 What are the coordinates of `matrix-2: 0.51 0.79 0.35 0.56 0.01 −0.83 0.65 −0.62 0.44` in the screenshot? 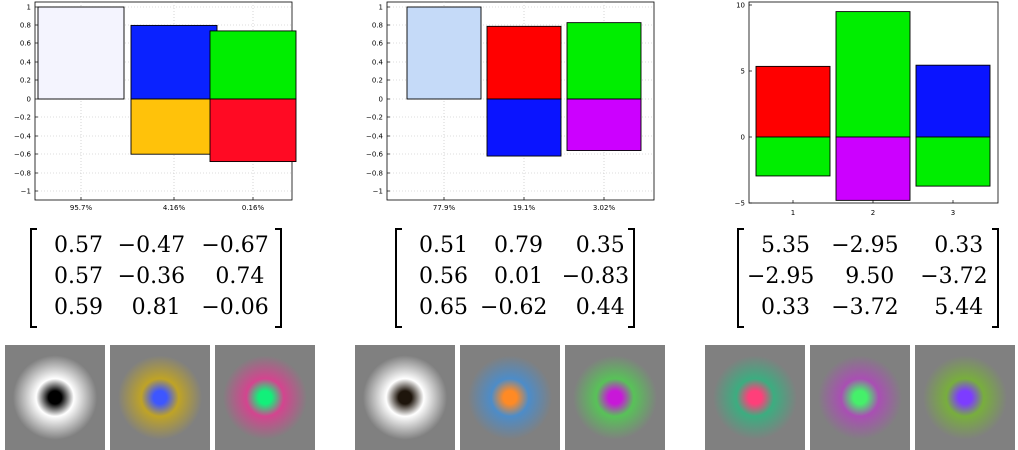 It's located at (515, 278).